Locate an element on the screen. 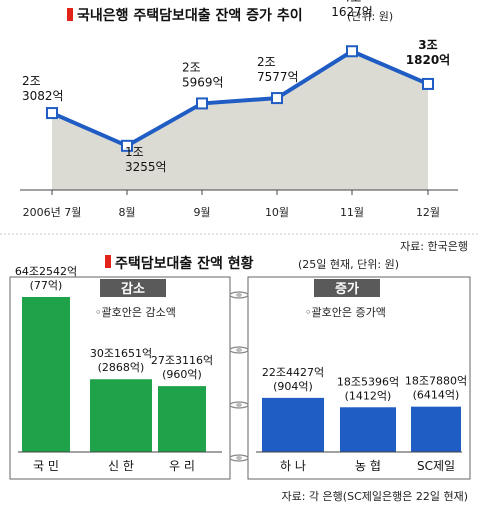 This screenshot has height=514, width=480. group-note: ◦괄호안은 증가액 is located at coordinates (345, 312).